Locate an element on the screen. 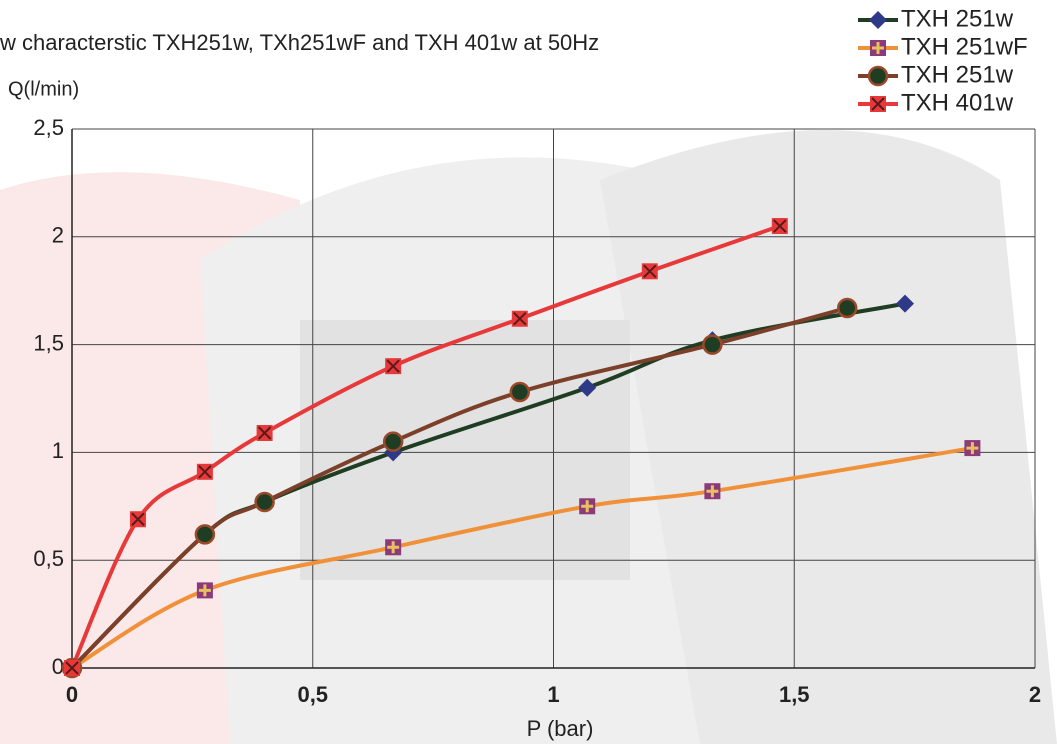  x-tick-label: 1 is located at coordinates (553, 694).